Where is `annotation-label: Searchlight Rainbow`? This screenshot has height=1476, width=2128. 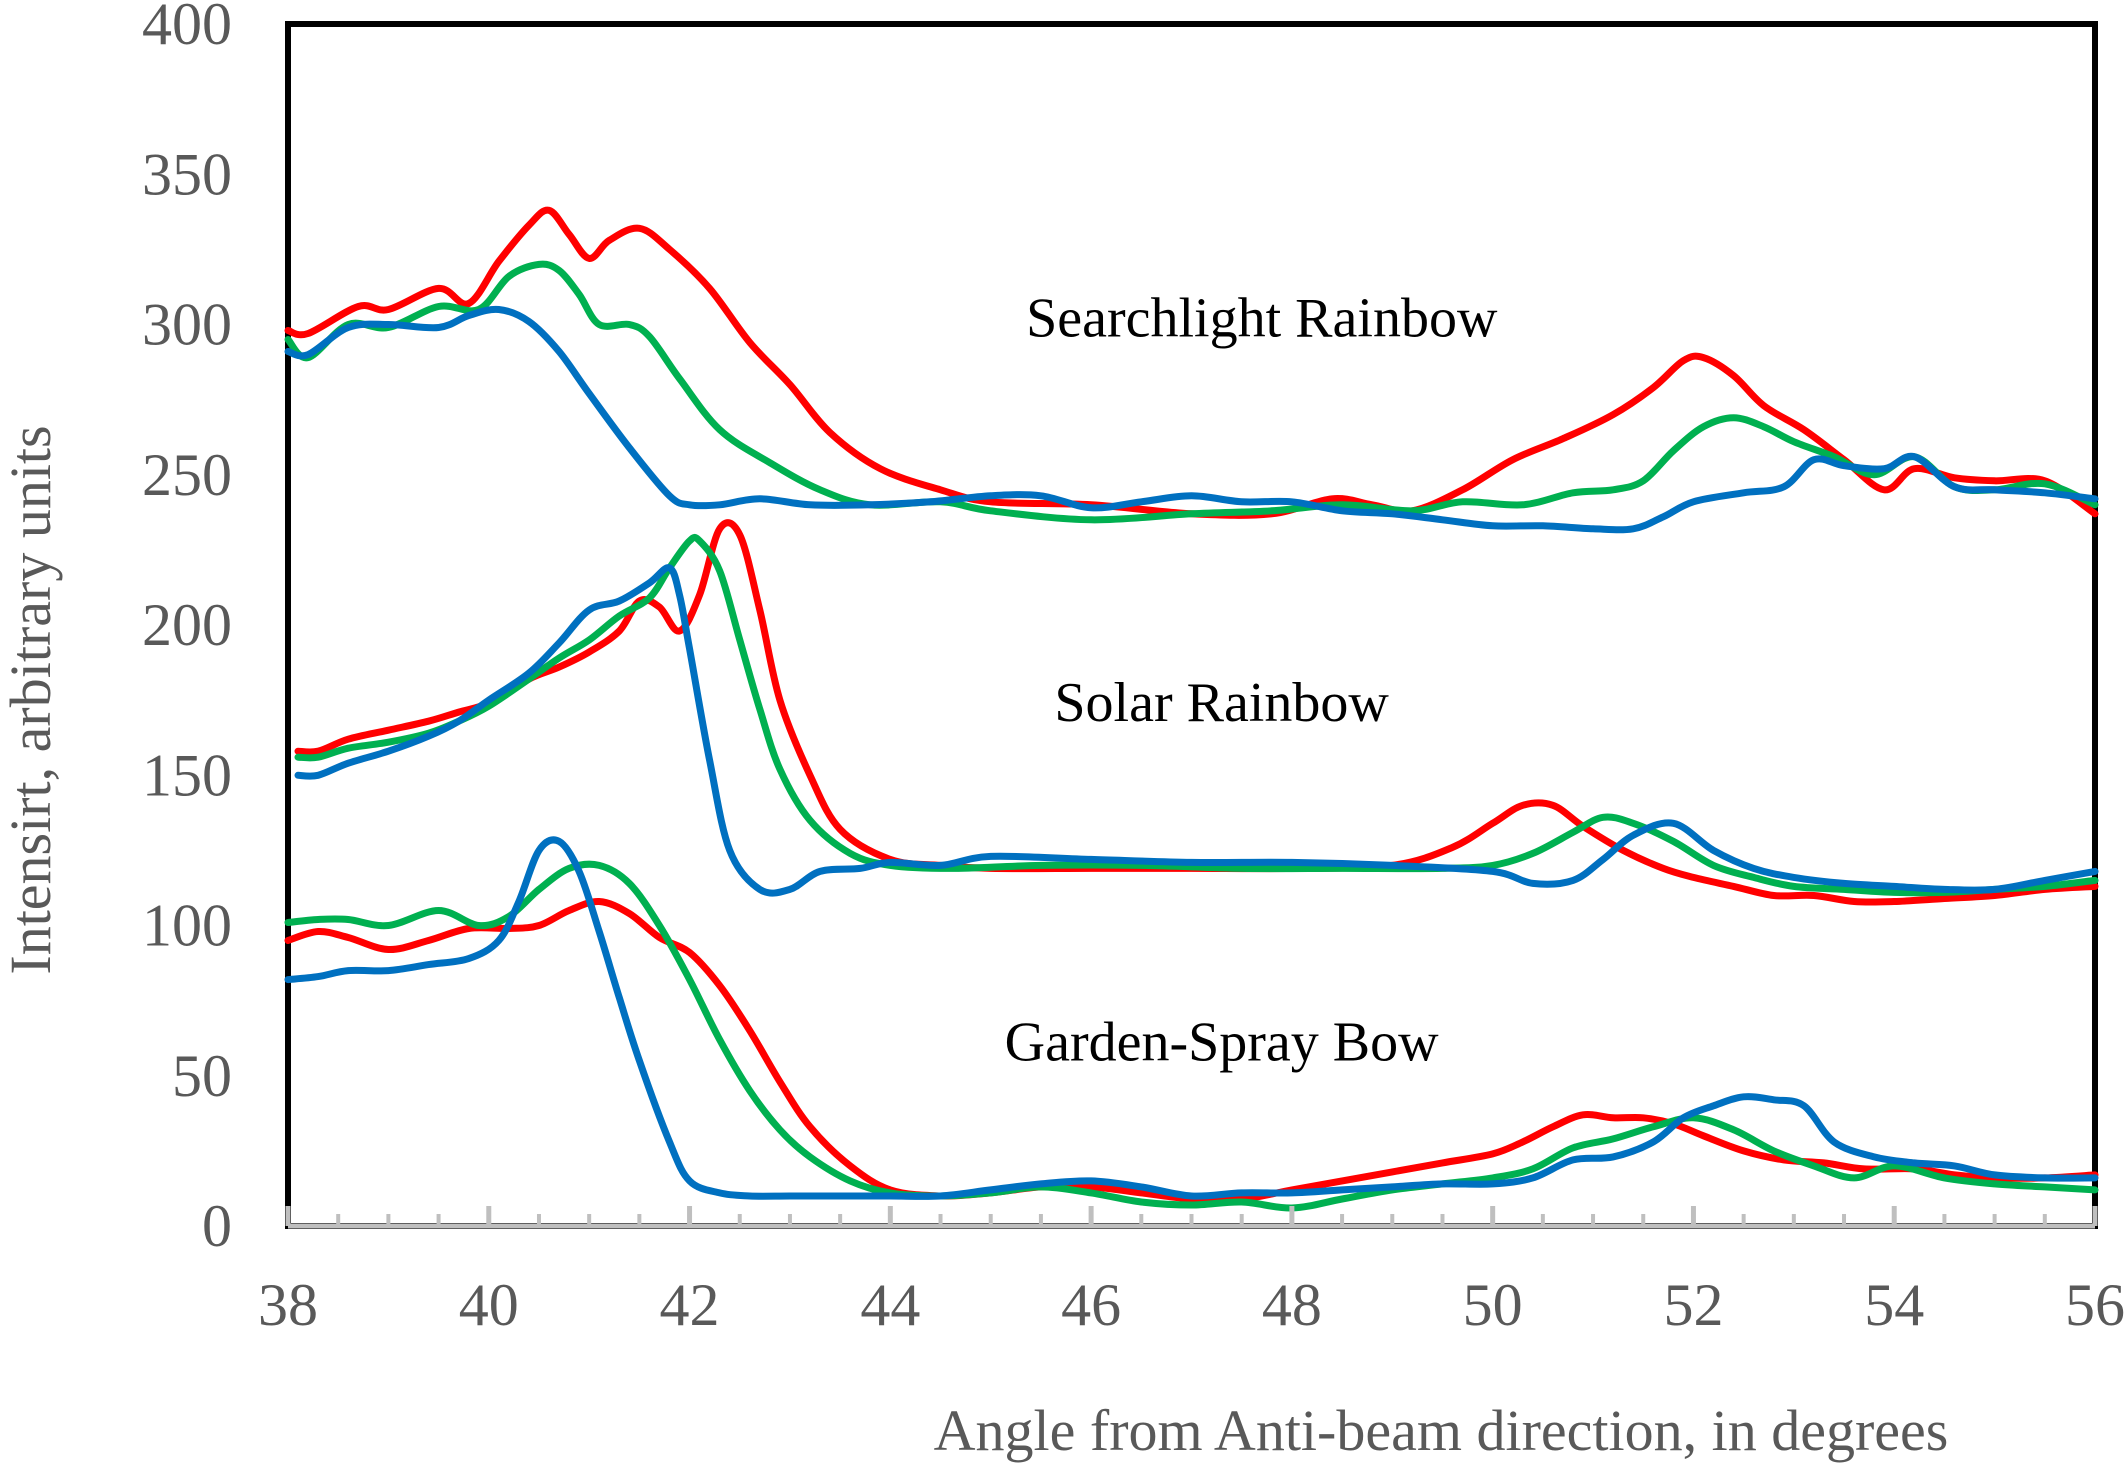
annotation-label: Searchlight Rainbow is located at coordinates (1262, 319).